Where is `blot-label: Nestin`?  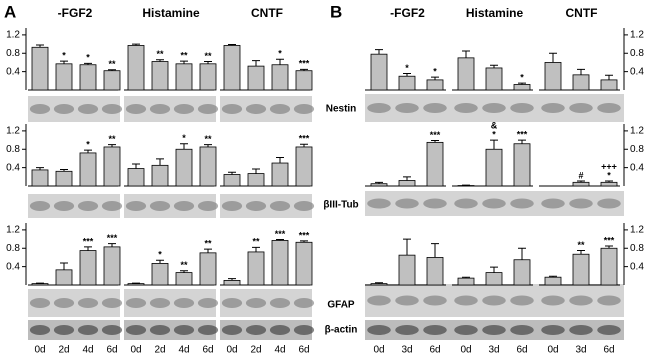
blot-label: Nestin is located at coordinates (341, 109).